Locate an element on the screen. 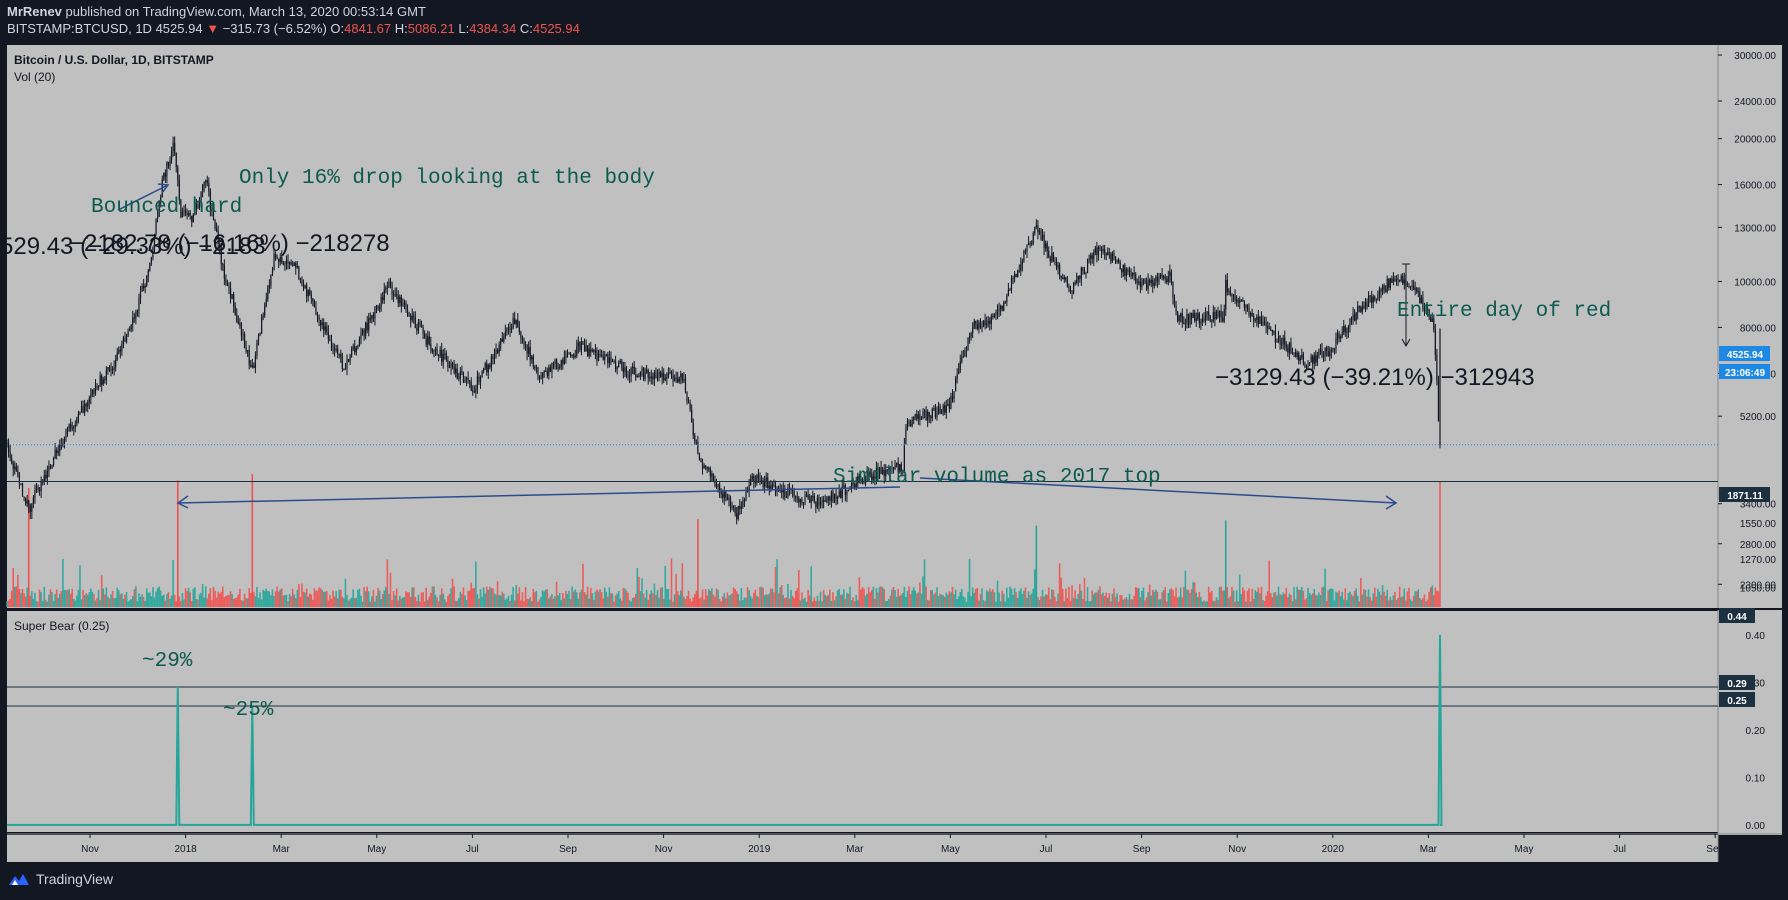 The height and width of the screenshot is (900, 1788). tradingview-footer: TradingView is located at coordinates (60, 879).